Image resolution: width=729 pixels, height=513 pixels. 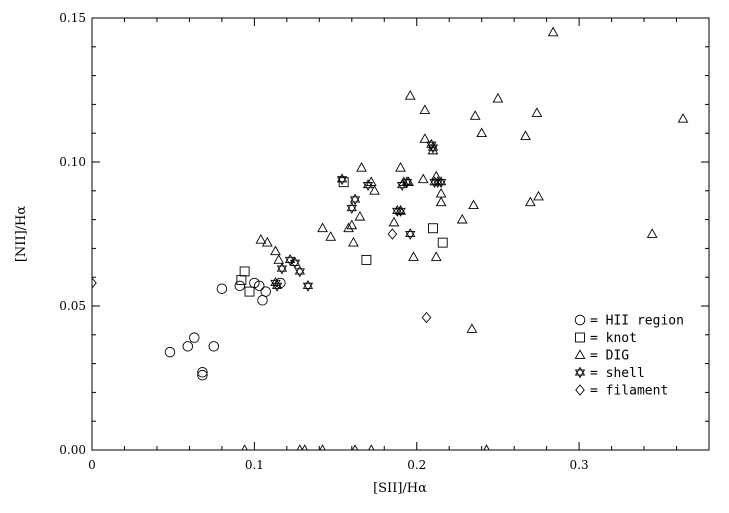 What do you see at coordinates (72, 18) in the screenshot?
I see `y-tick-label: 0.15` at bounding box center [72, 18].